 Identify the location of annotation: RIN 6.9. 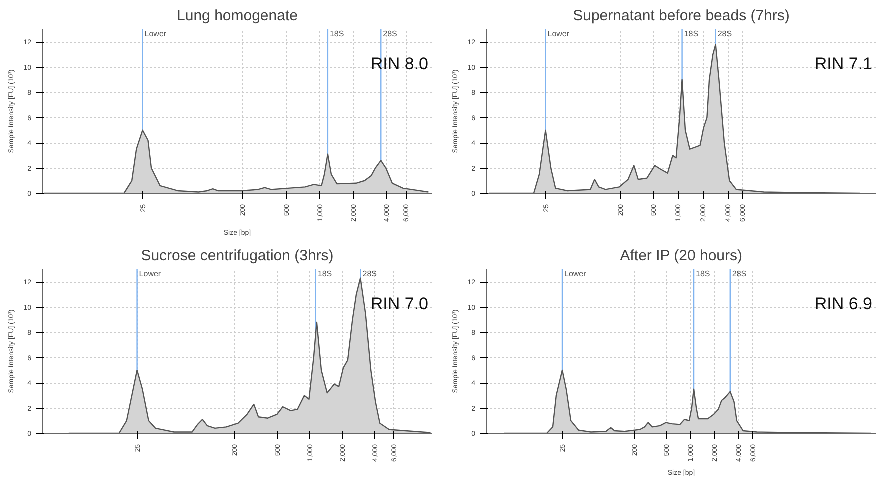
(843, 304).